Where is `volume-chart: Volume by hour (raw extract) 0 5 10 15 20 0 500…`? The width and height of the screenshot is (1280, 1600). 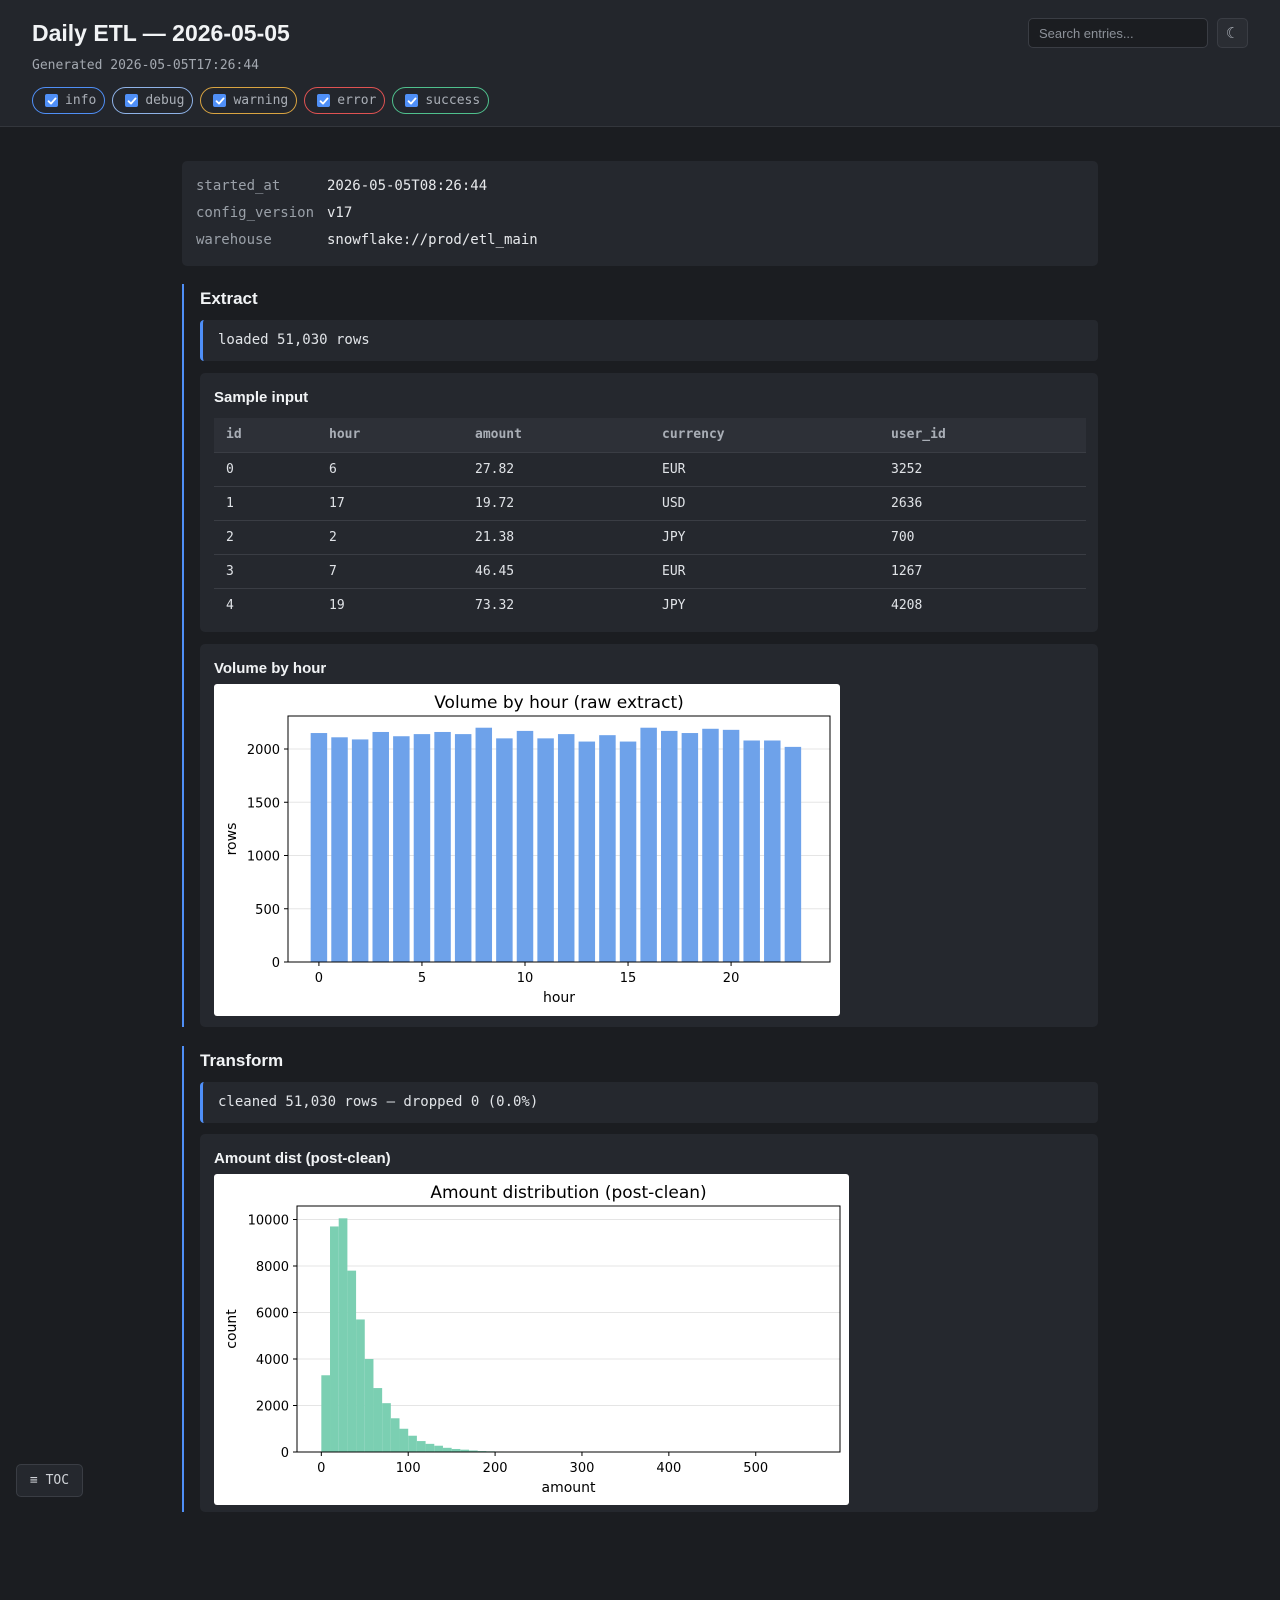 volume-chart: Volume by hour (raw extract) 0 5 10 15 20 0 500… is located at coordinates (527, 850).